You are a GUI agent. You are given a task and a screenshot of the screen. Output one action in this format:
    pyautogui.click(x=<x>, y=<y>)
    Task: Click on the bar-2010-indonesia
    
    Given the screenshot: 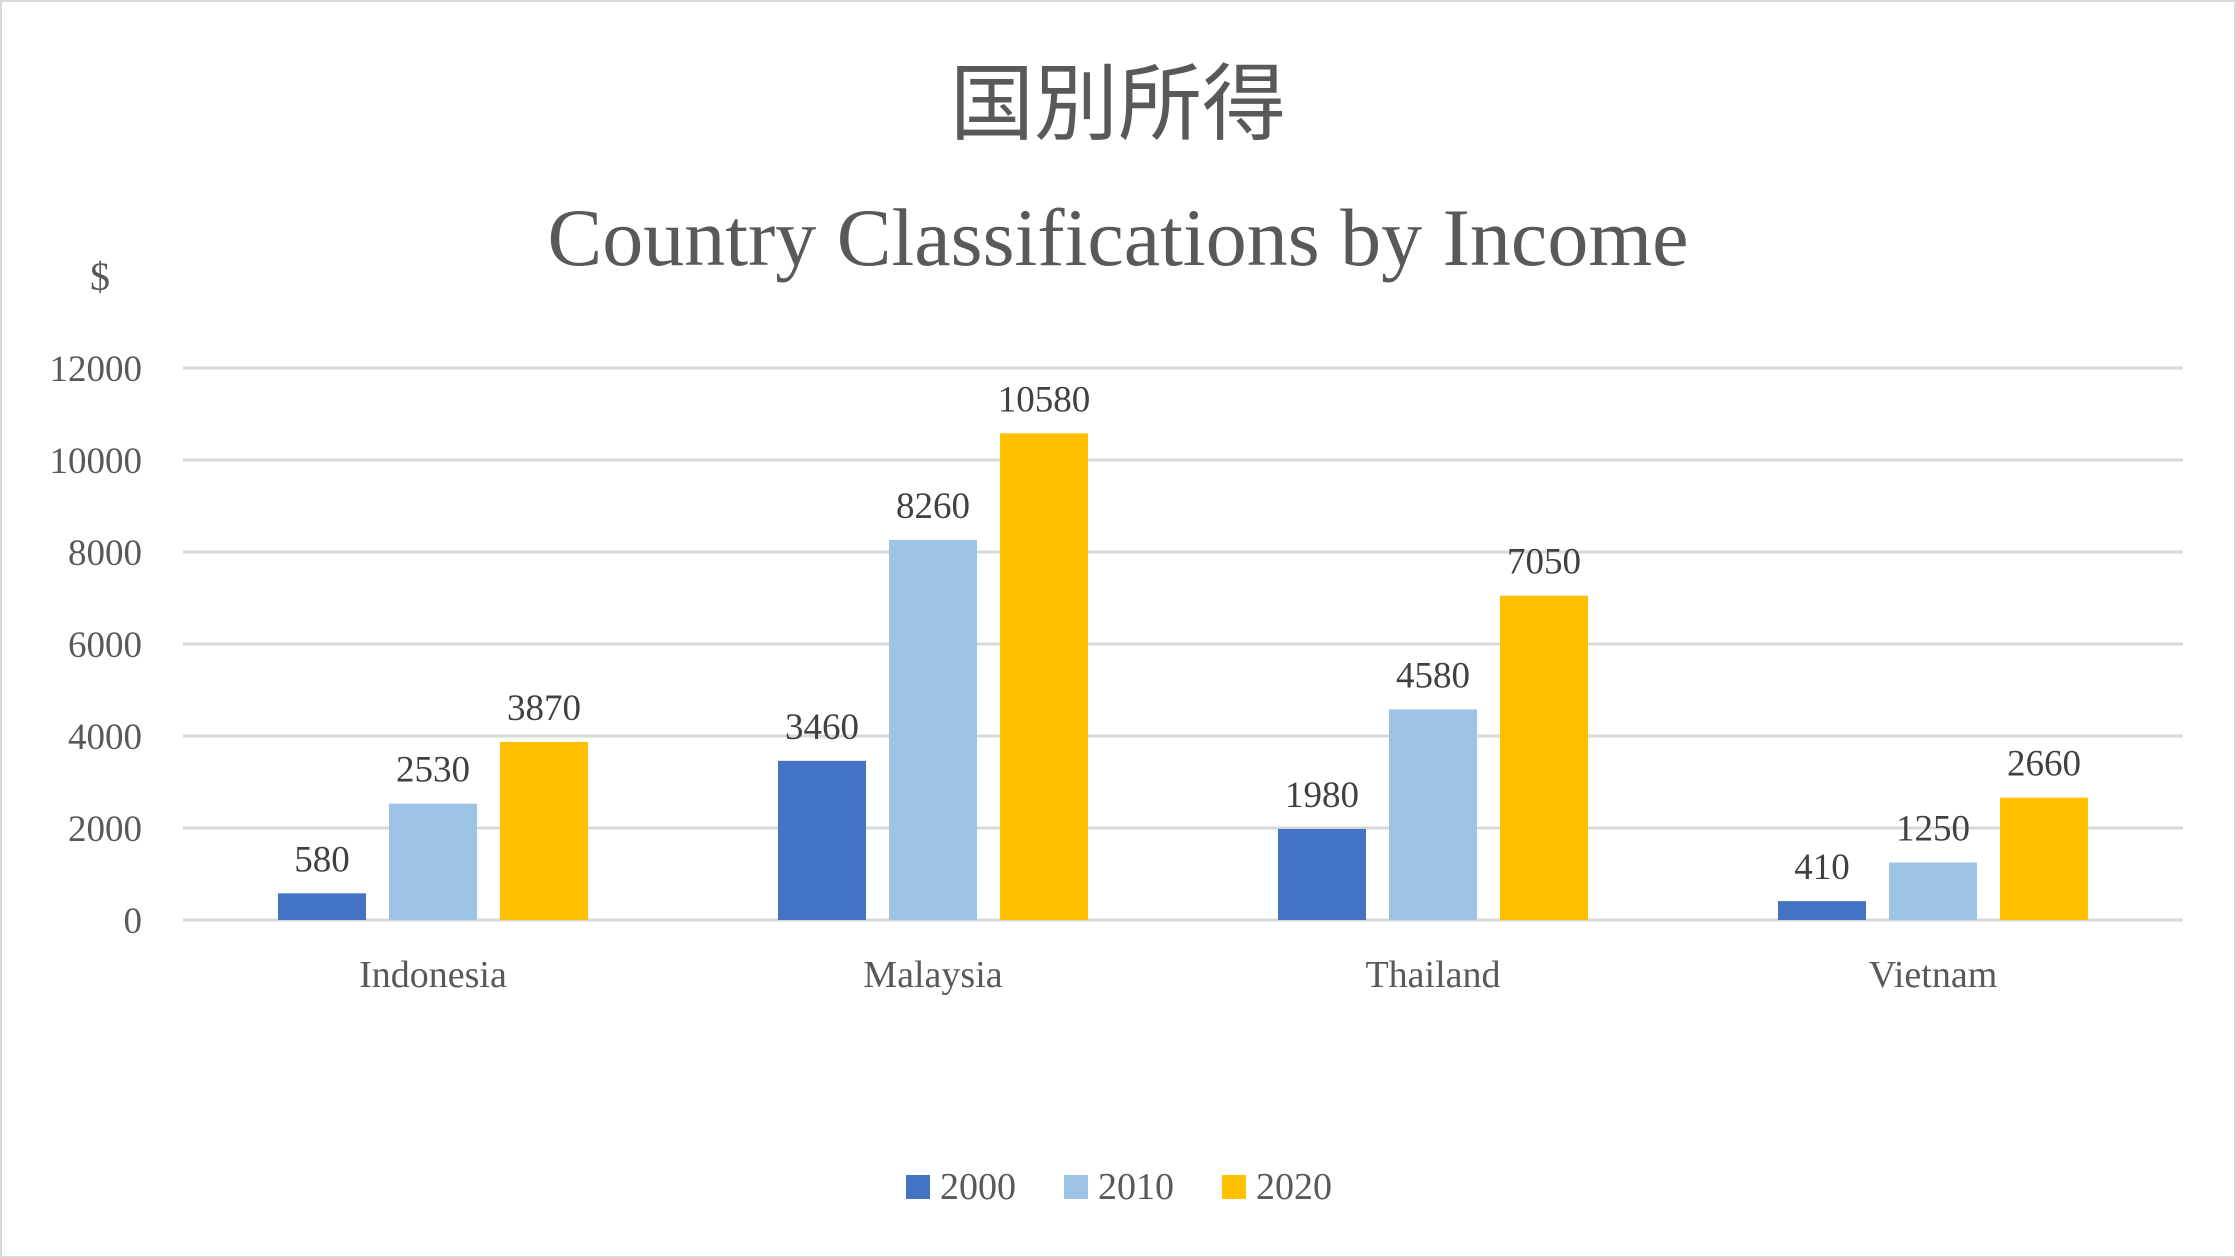 What is the action you would take?
    pyautogui.click(x=433, y=861)
    